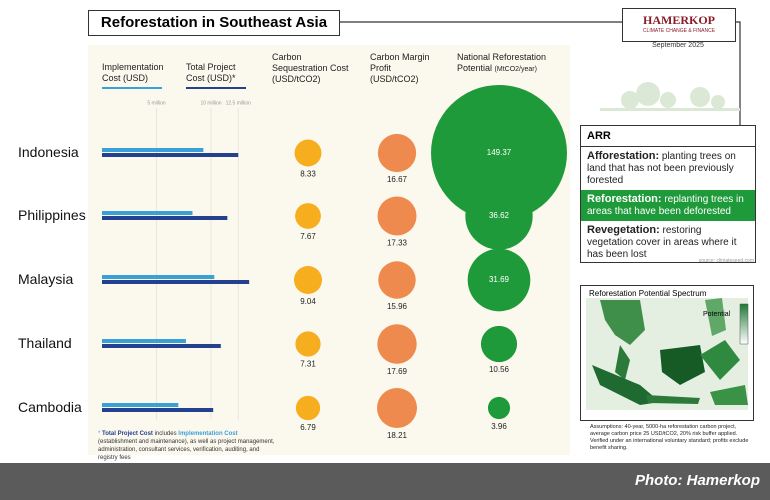  What do you see at coordinates (623, 230) in the screenshot?
I see `arr-term: Revegetation:` at bounding box center [623, 230].